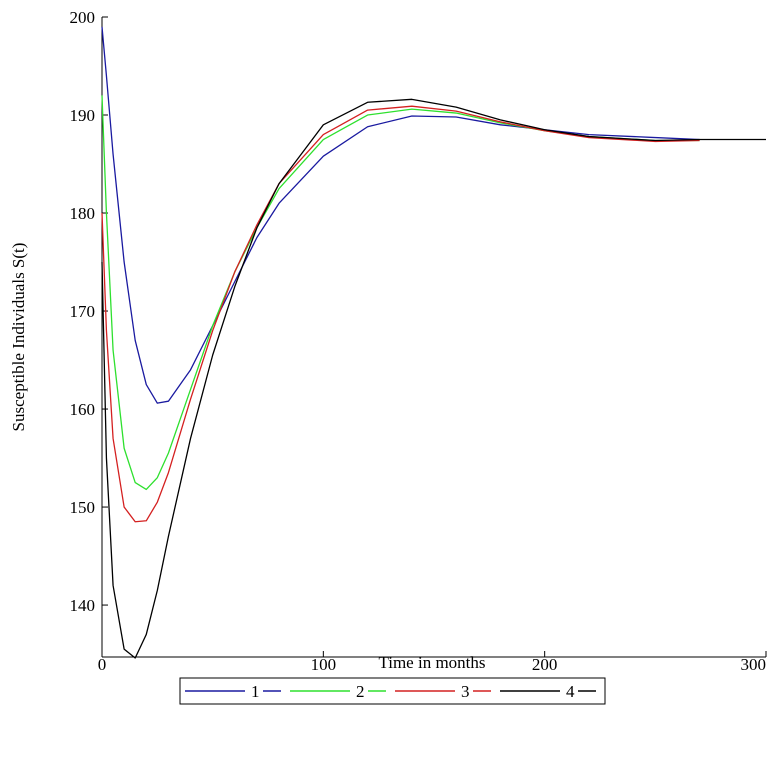 The height and width of the screenshot is (765, 780). What do you see at coordinates (545, 664) in the screenshot?
I see `x-tick-label: 200` at bounding box center [545, 664].